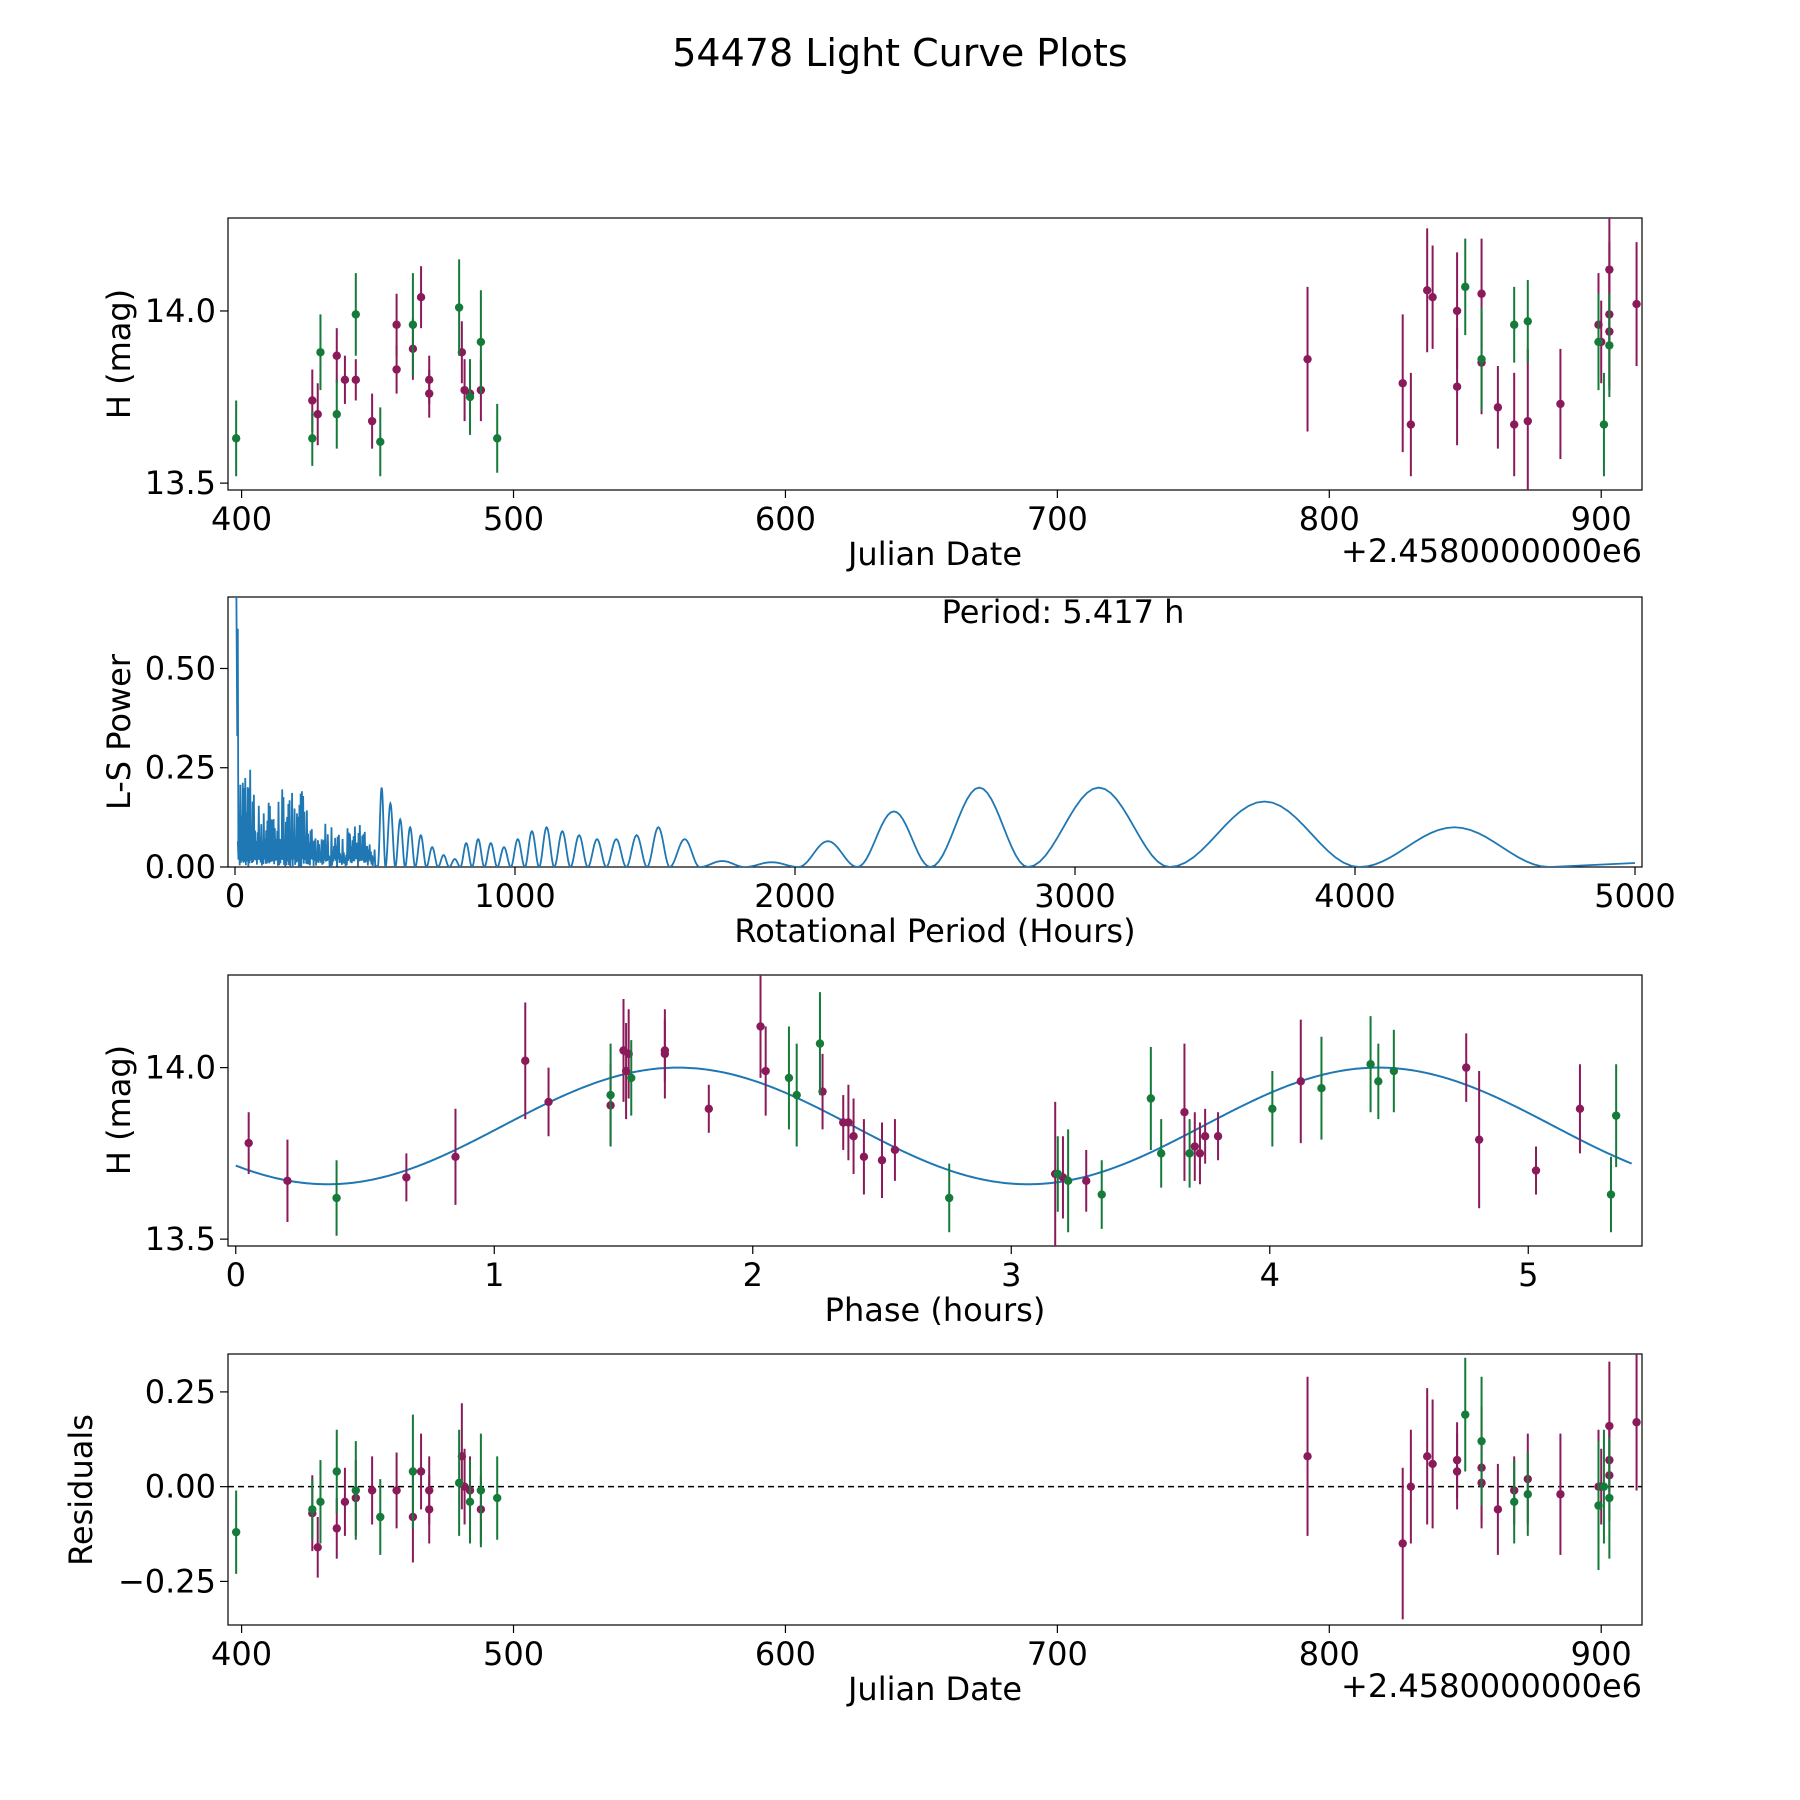  I want to click on residuals-xtick-label: 600, so click(785, 1654).